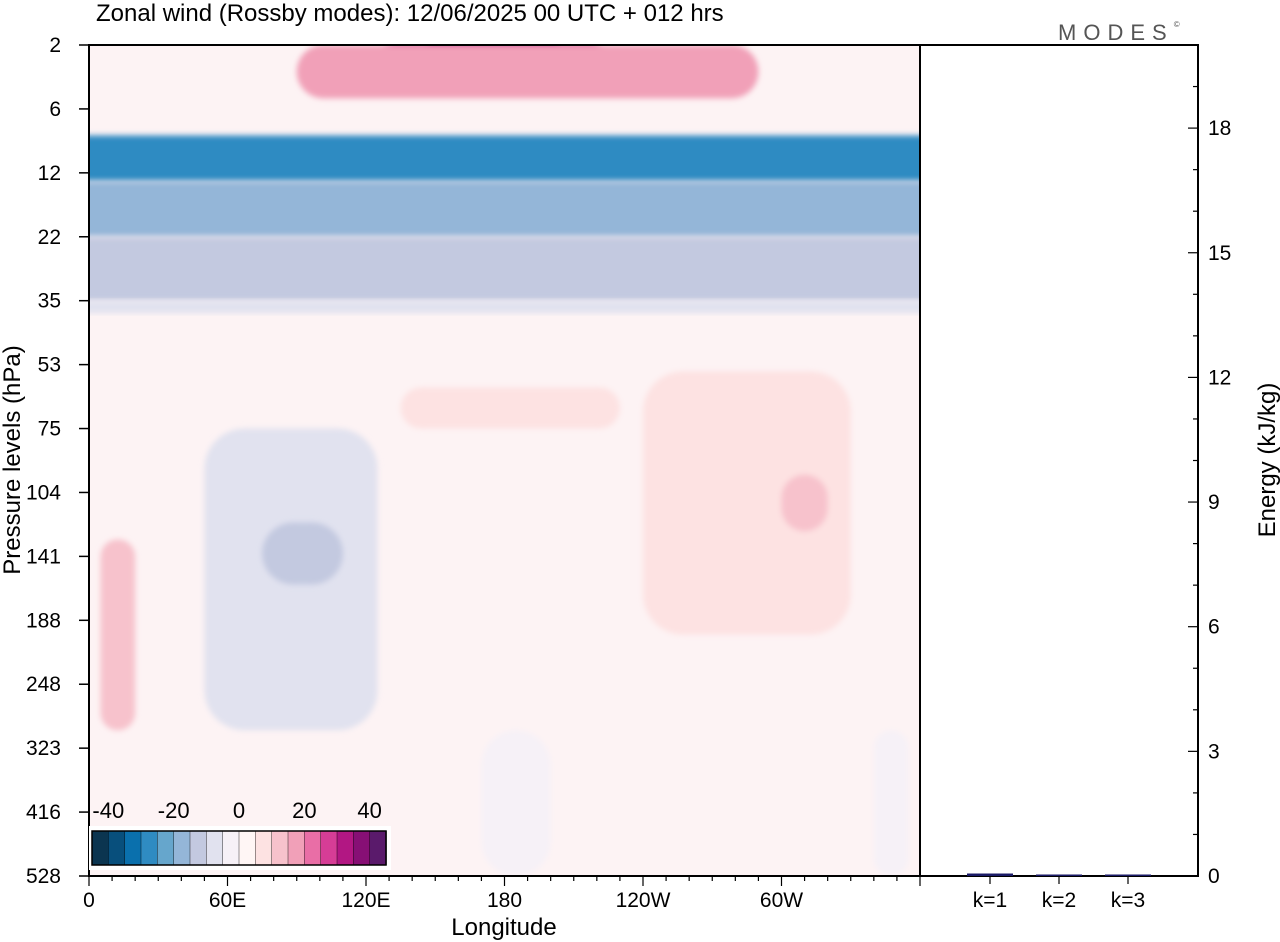 Image resolution: width=1280 pixels, height=942 pixels. I want to click on colorbar-swatches, so click(239, 848).